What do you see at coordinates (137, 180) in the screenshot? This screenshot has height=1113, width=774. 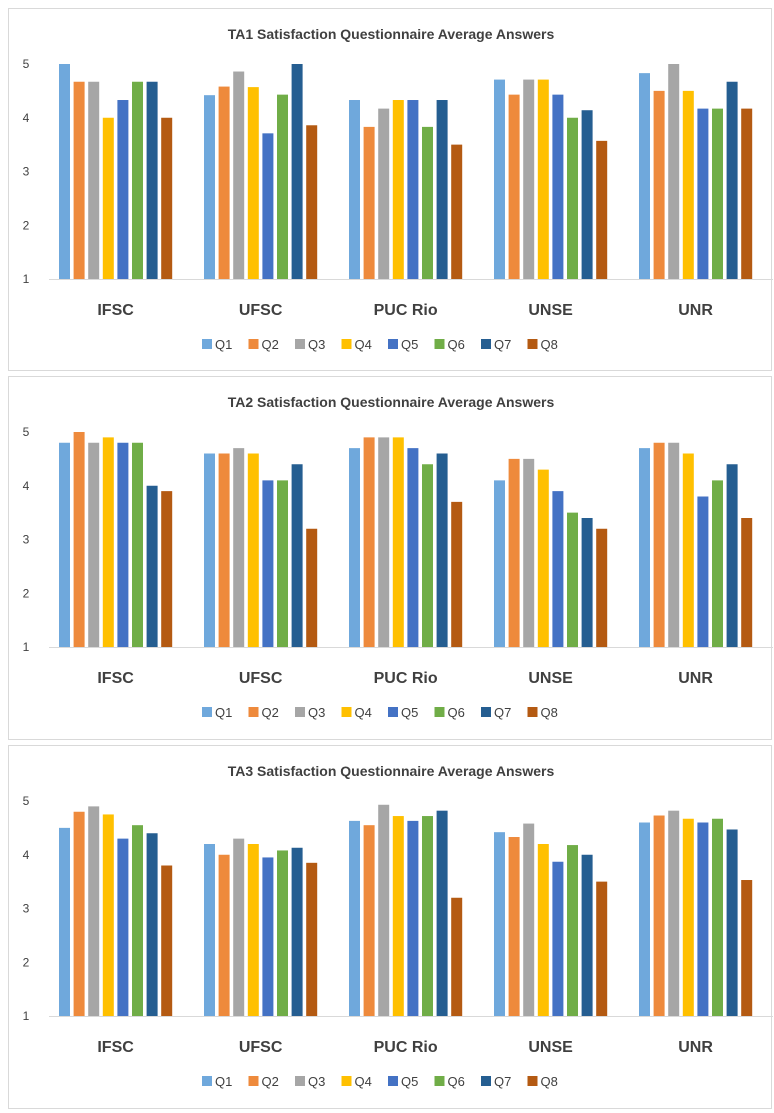 I see `bar-ifsc-q6` at bounding box center [137, 180].